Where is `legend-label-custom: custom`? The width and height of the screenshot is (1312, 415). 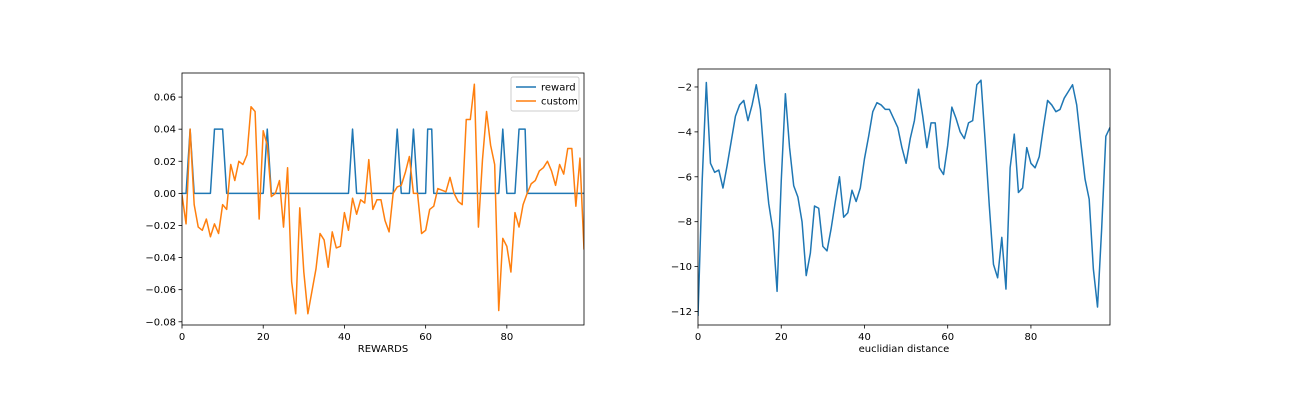
legend-label-custom: custom is located at coordinates (559, 102).